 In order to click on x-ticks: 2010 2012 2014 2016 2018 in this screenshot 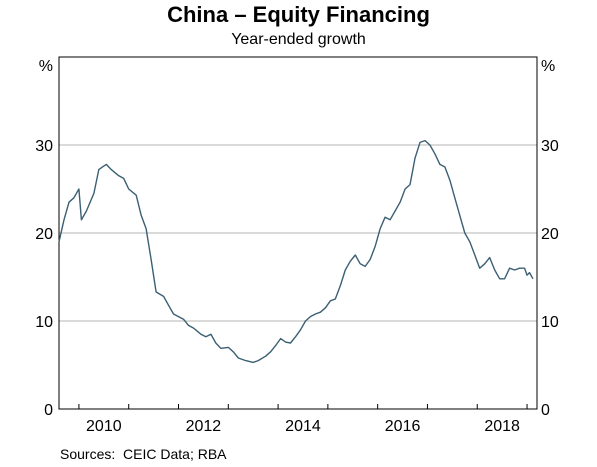, I will do `click(303, 419)`.